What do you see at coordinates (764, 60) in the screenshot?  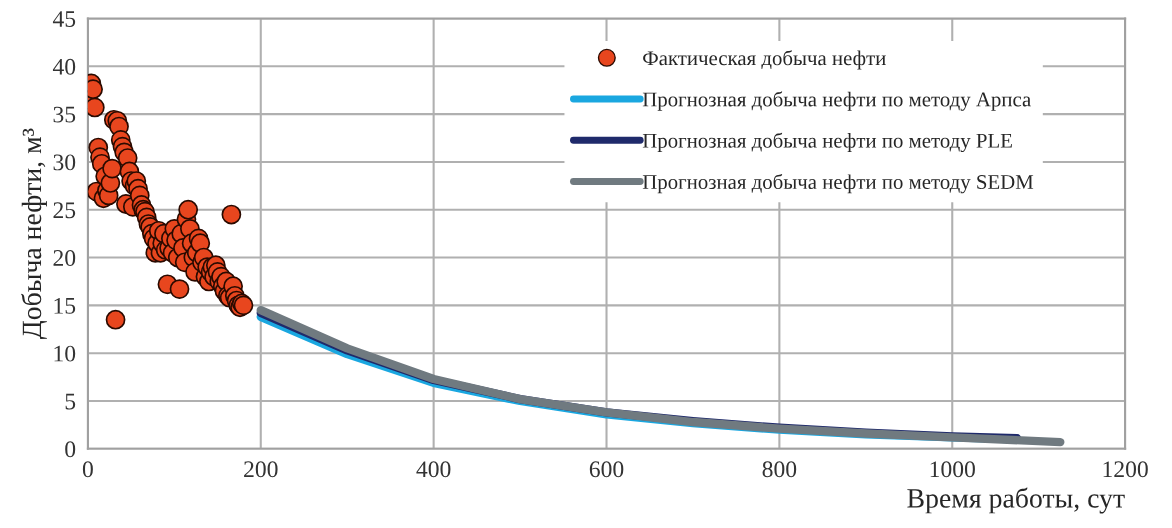 I see `legend-label: Фактическая добыча нефти` at bounding box center [764, 60].